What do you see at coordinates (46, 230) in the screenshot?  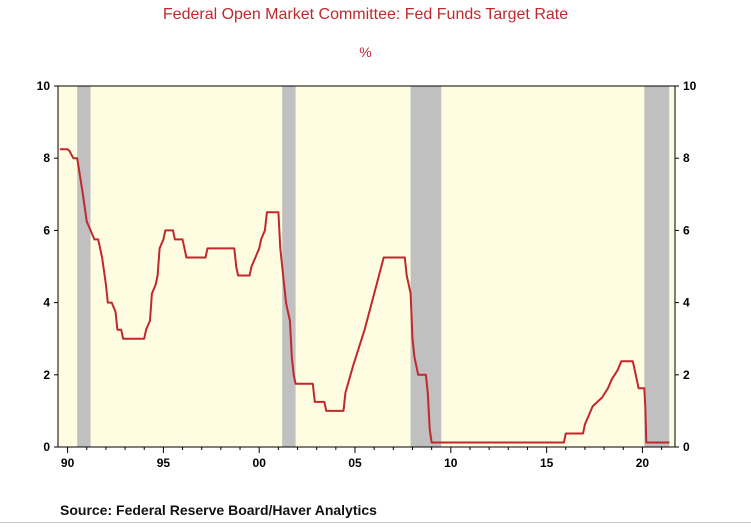 I see `y-tick-label-left: 6` at bounding box center [46, 230].